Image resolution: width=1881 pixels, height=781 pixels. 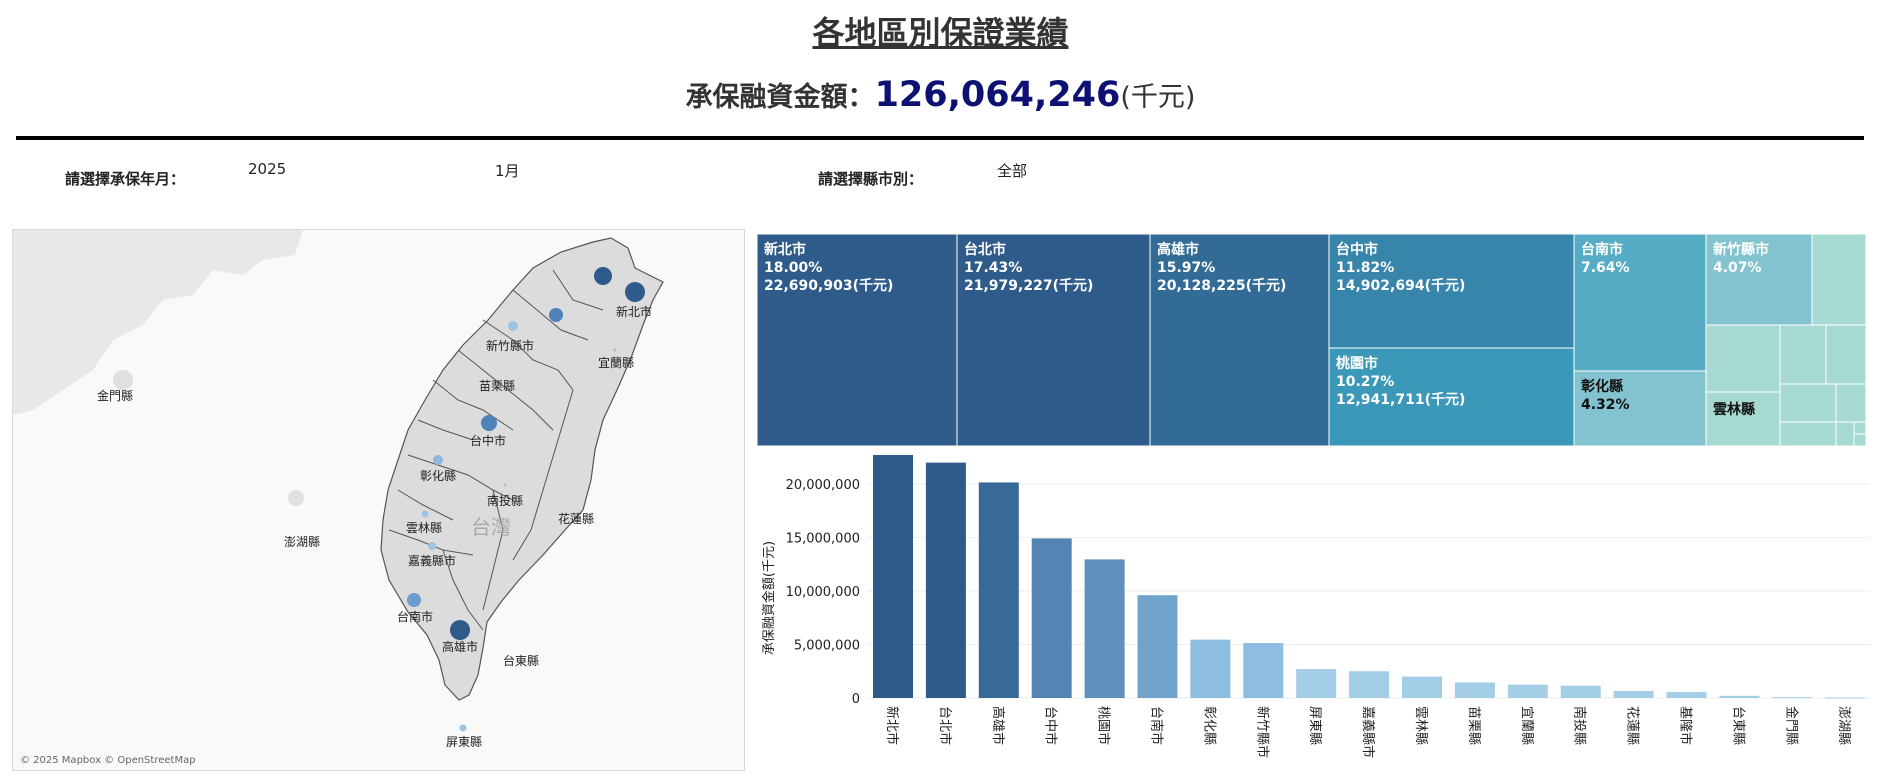 I want to click on tile-amount: 14,902,694(千元), so click(x=1400, y=285).